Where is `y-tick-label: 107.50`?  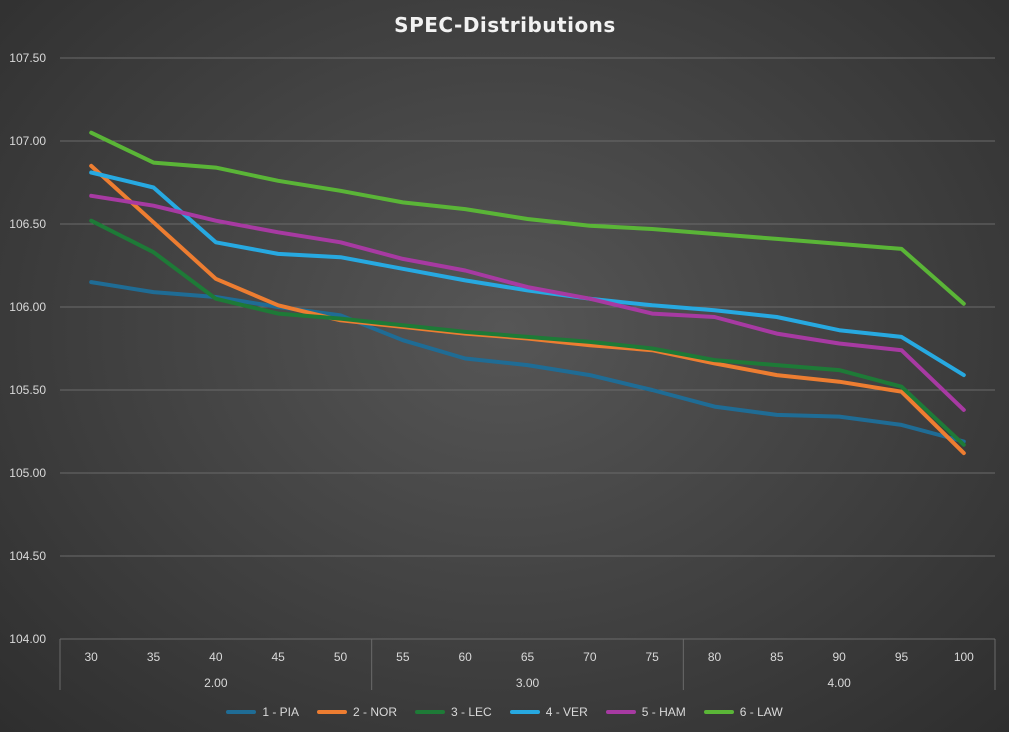
y-tick-label: 107.50 is located at coordinates (27, 58).